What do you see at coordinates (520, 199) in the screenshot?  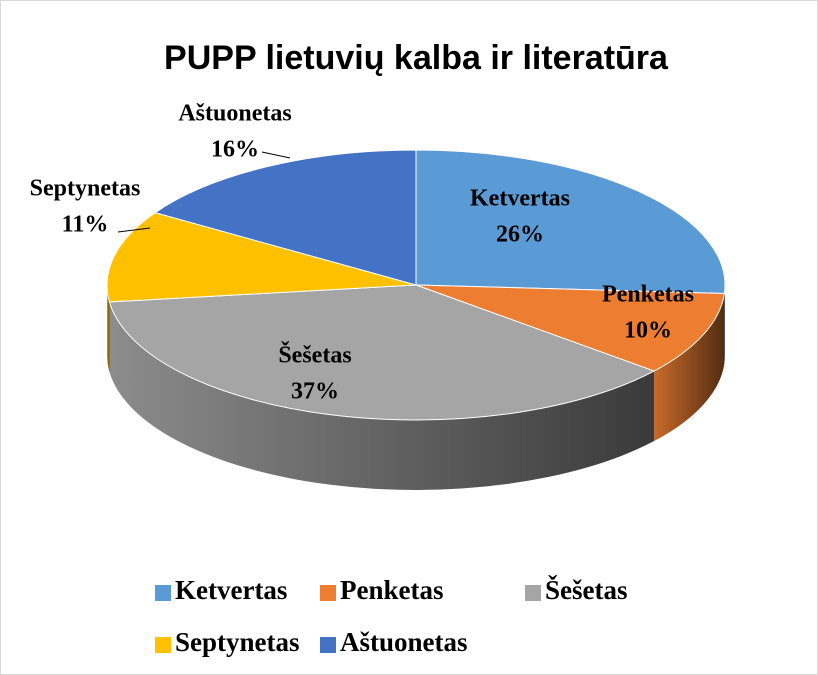 I see `data-label-name: Ketvertas` at bounding box center [520, 199].